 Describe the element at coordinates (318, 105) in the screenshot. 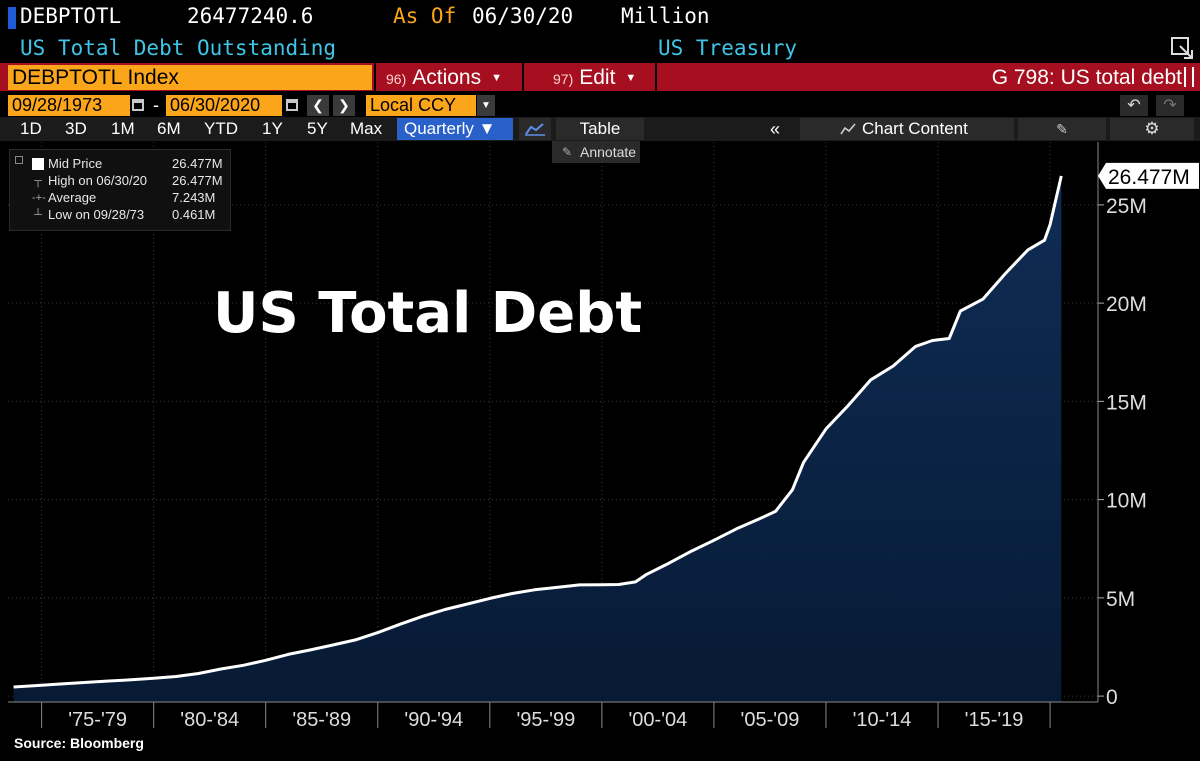

I see `prev-period-button: ❮` at that location.